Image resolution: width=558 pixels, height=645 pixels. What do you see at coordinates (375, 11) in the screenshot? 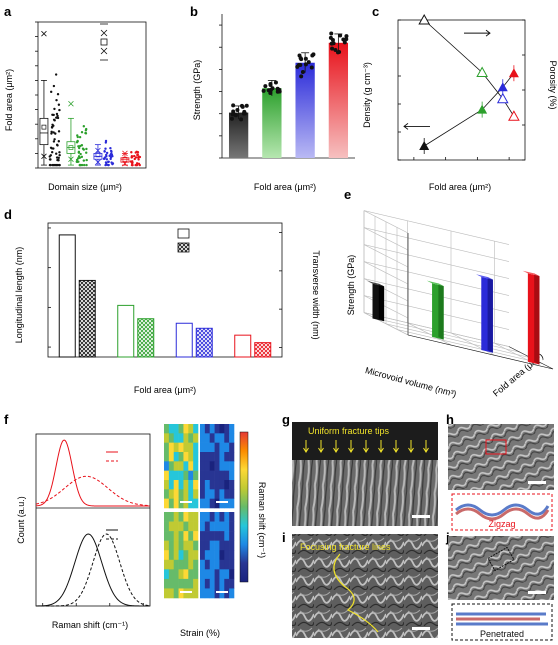
I see `panel-letter-c: c` at bounding box center [375, 11].